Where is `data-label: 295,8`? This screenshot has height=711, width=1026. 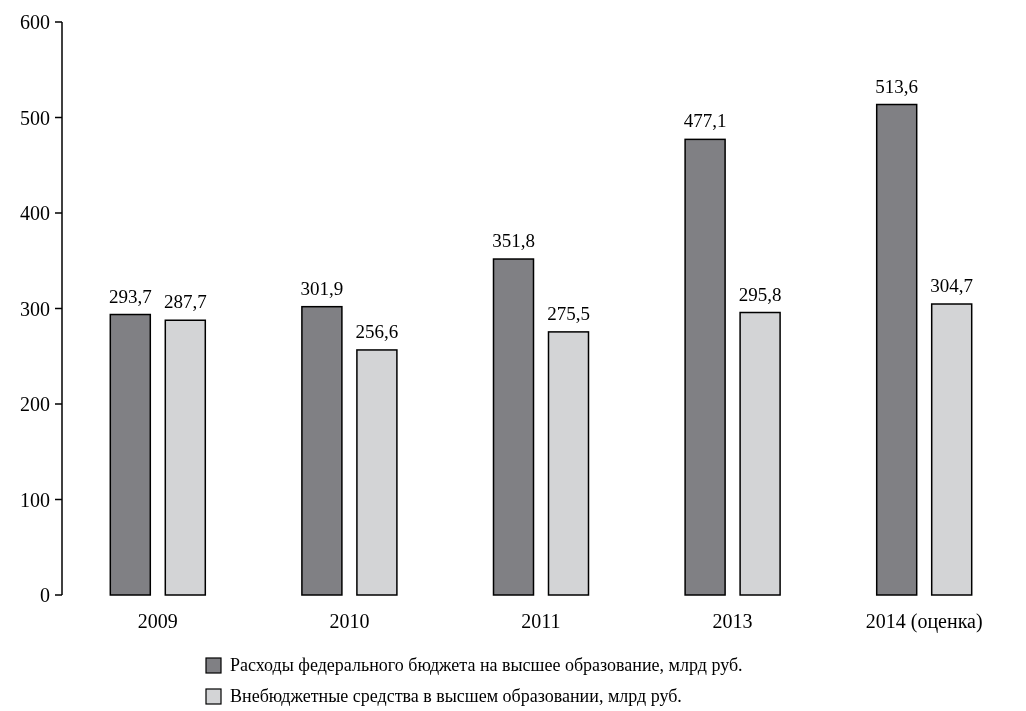
data-label: 295,8 is located at coordinates (760, 294).